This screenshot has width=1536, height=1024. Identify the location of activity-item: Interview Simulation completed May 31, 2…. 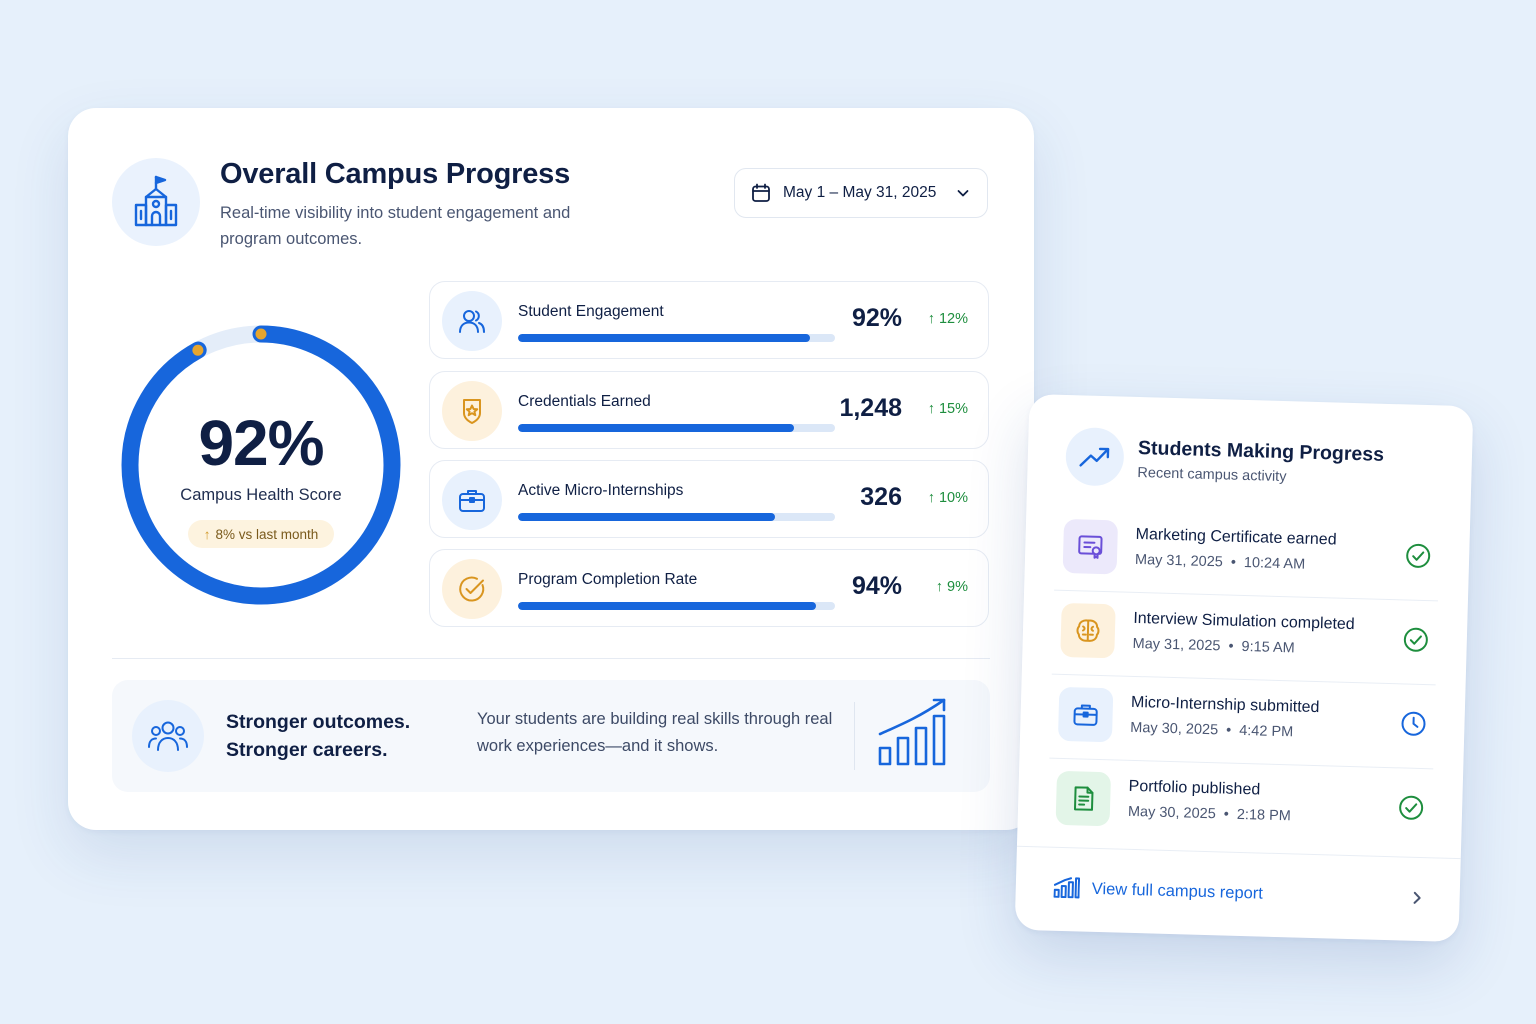
(1244, 638).